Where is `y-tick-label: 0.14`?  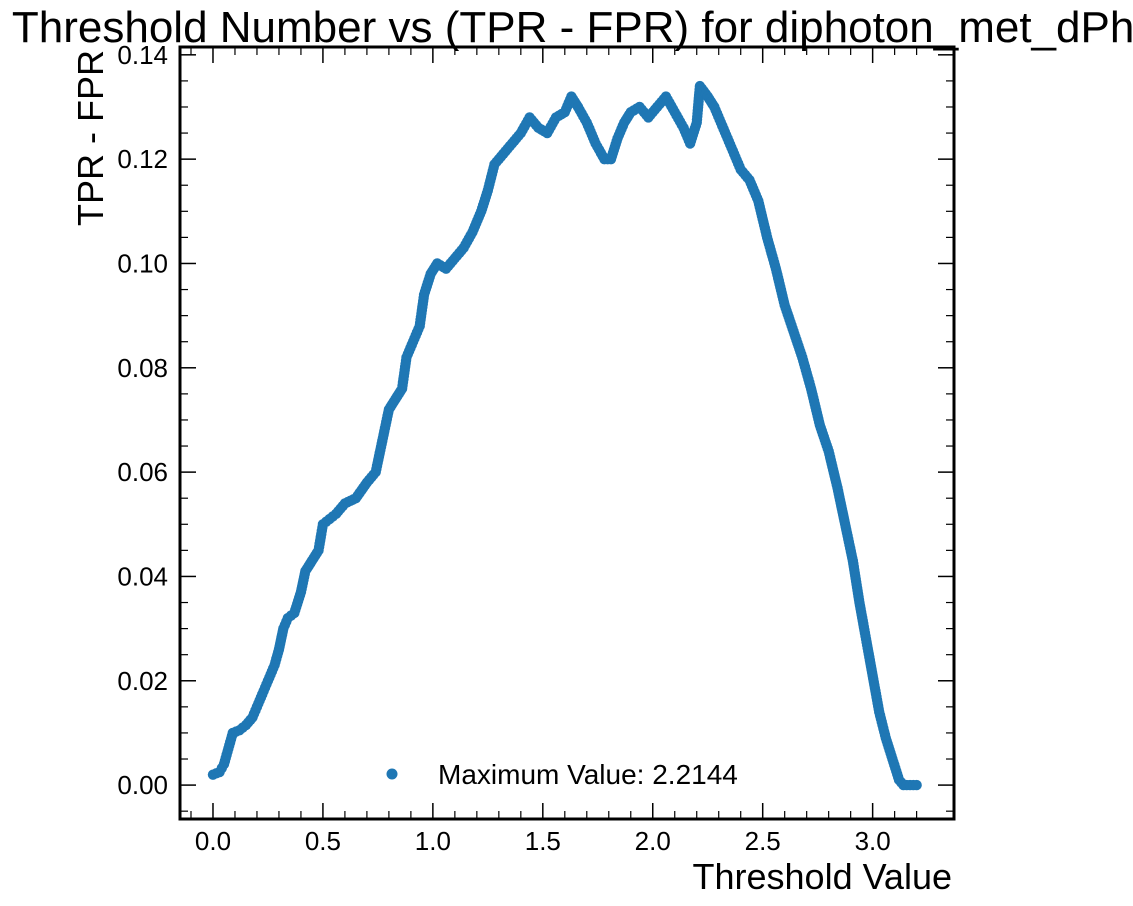
y-tick-label: 0.14 is located at coordinates (142, 55).